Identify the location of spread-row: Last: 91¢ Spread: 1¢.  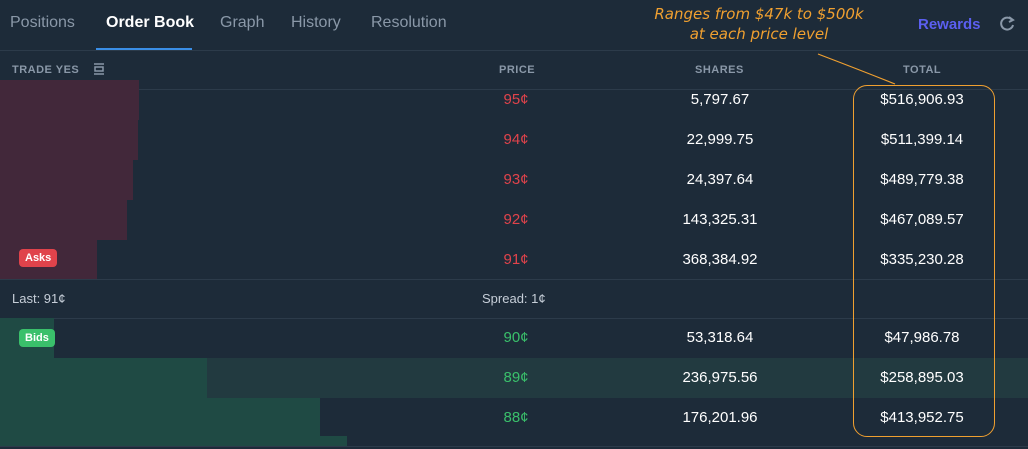
(514, 299).